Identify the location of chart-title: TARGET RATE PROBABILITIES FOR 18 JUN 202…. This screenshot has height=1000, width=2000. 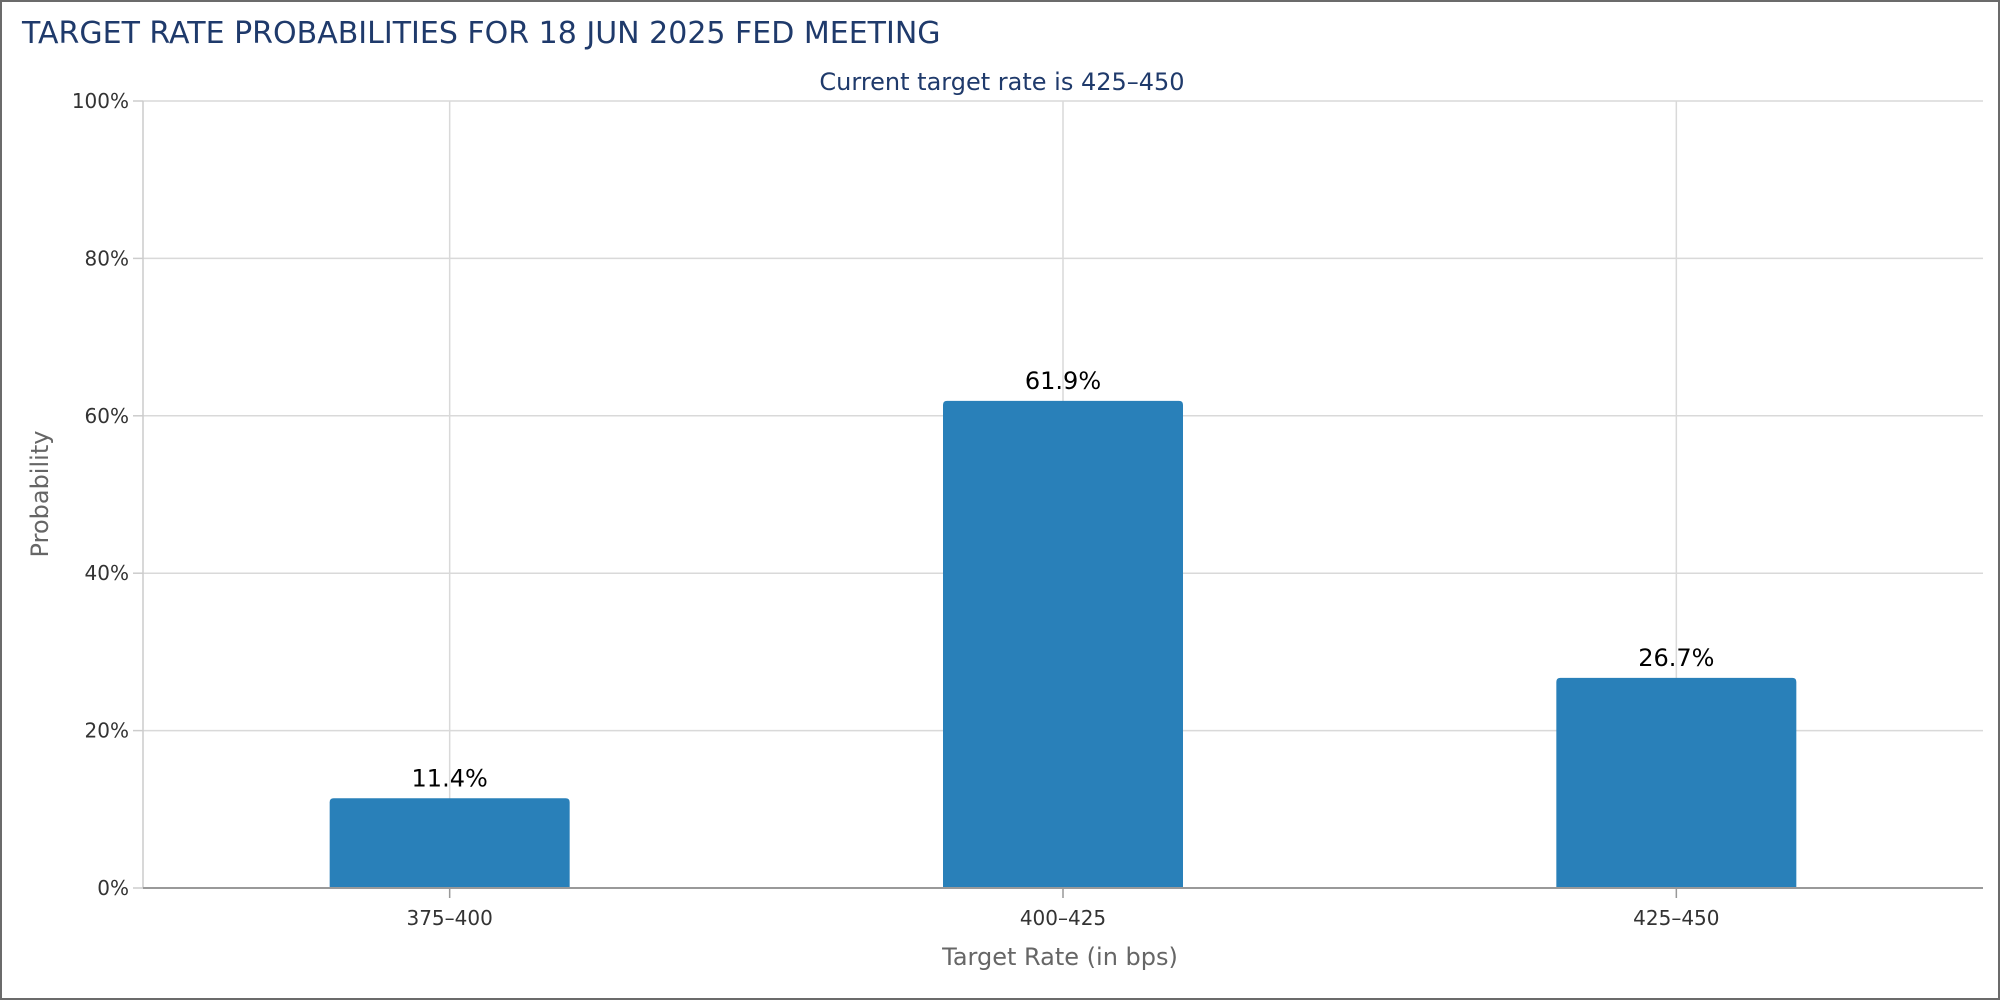
(481, 33).